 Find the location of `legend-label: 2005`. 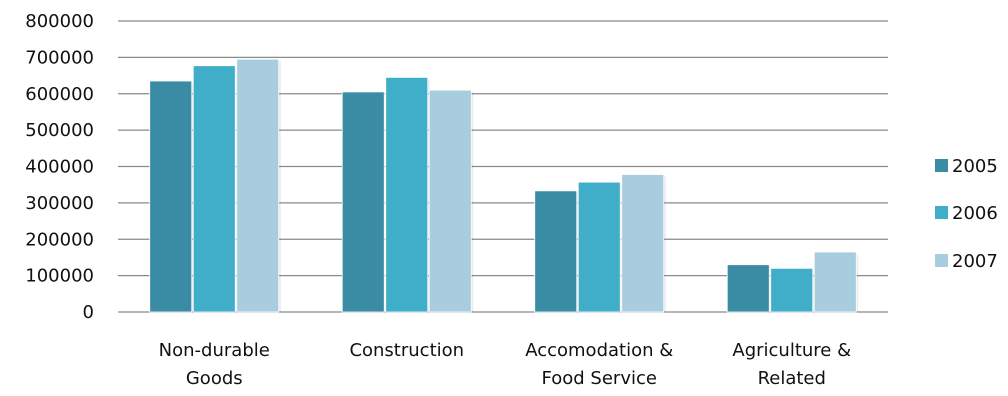

legend-label: 2005 is located at coordinates (975, 166).